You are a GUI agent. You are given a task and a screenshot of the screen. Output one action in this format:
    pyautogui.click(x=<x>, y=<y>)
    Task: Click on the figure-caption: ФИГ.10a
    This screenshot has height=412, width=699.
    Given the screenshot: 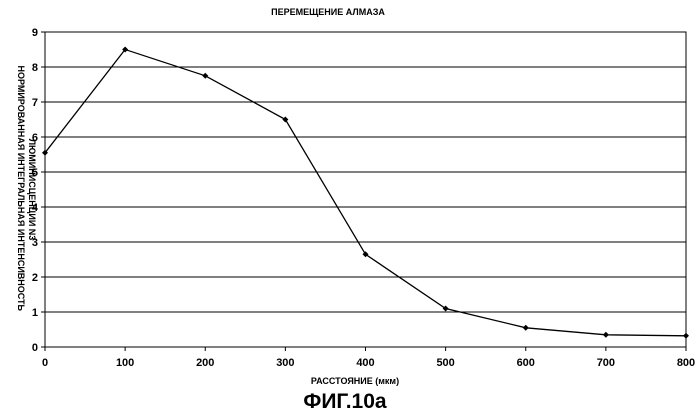 What is the action you would take?
    pyautogui.click(x=344, y=401)
    